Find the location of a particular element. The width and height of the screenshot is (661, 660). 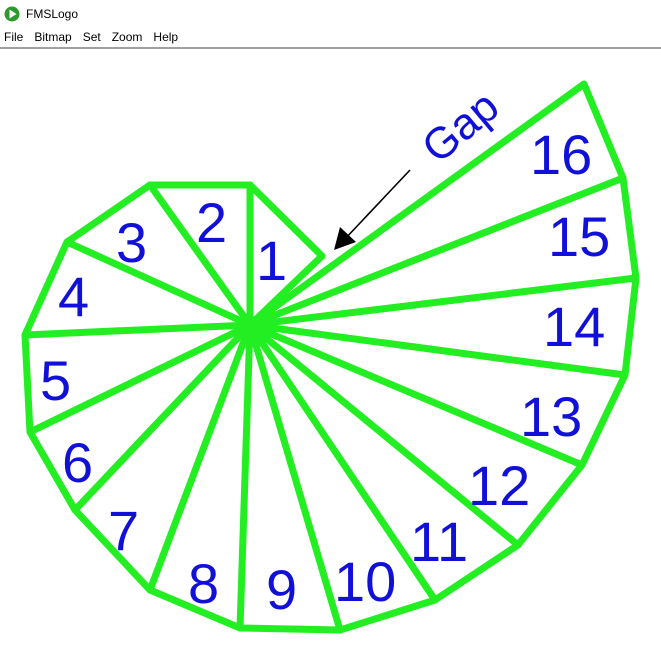

segment-label-11: 11 is located at coordinates (439, 541).